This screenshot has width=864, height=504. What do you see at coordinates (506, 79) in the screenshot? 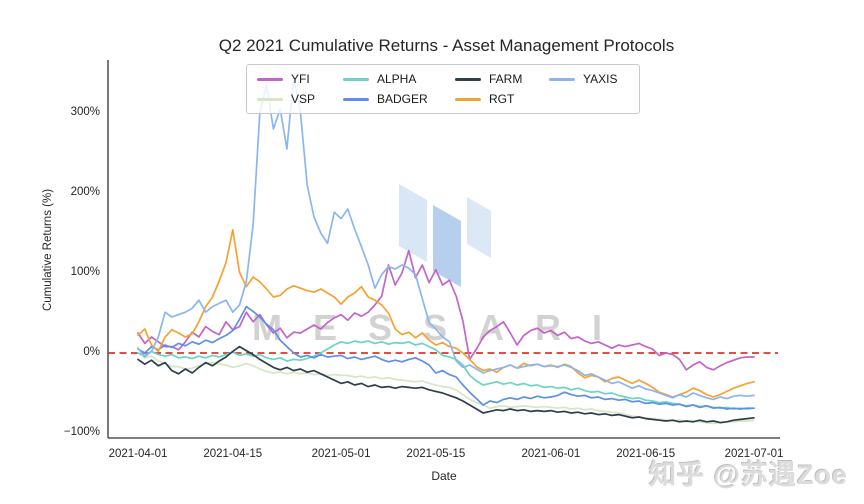
I see `legend-label: FARM` at bounding box center [506, 79].